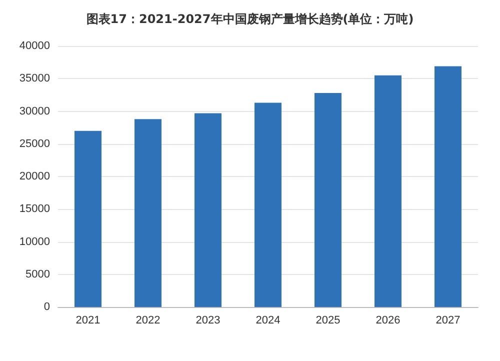  What do you see at coordinates (34, 176) in the screenshot?
I see `y-tick-label: 20000` at bounding box center [34, 176].